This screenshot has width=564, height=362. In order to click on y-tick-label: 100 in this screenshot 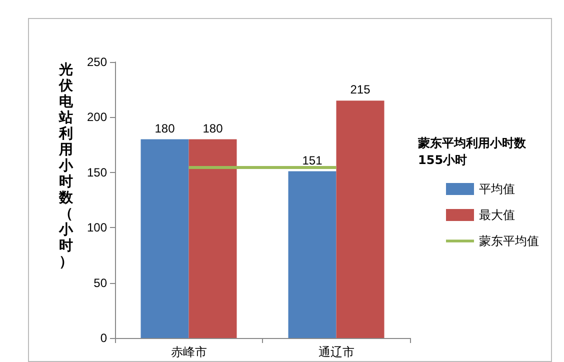, I will do `click(97, 227)`.